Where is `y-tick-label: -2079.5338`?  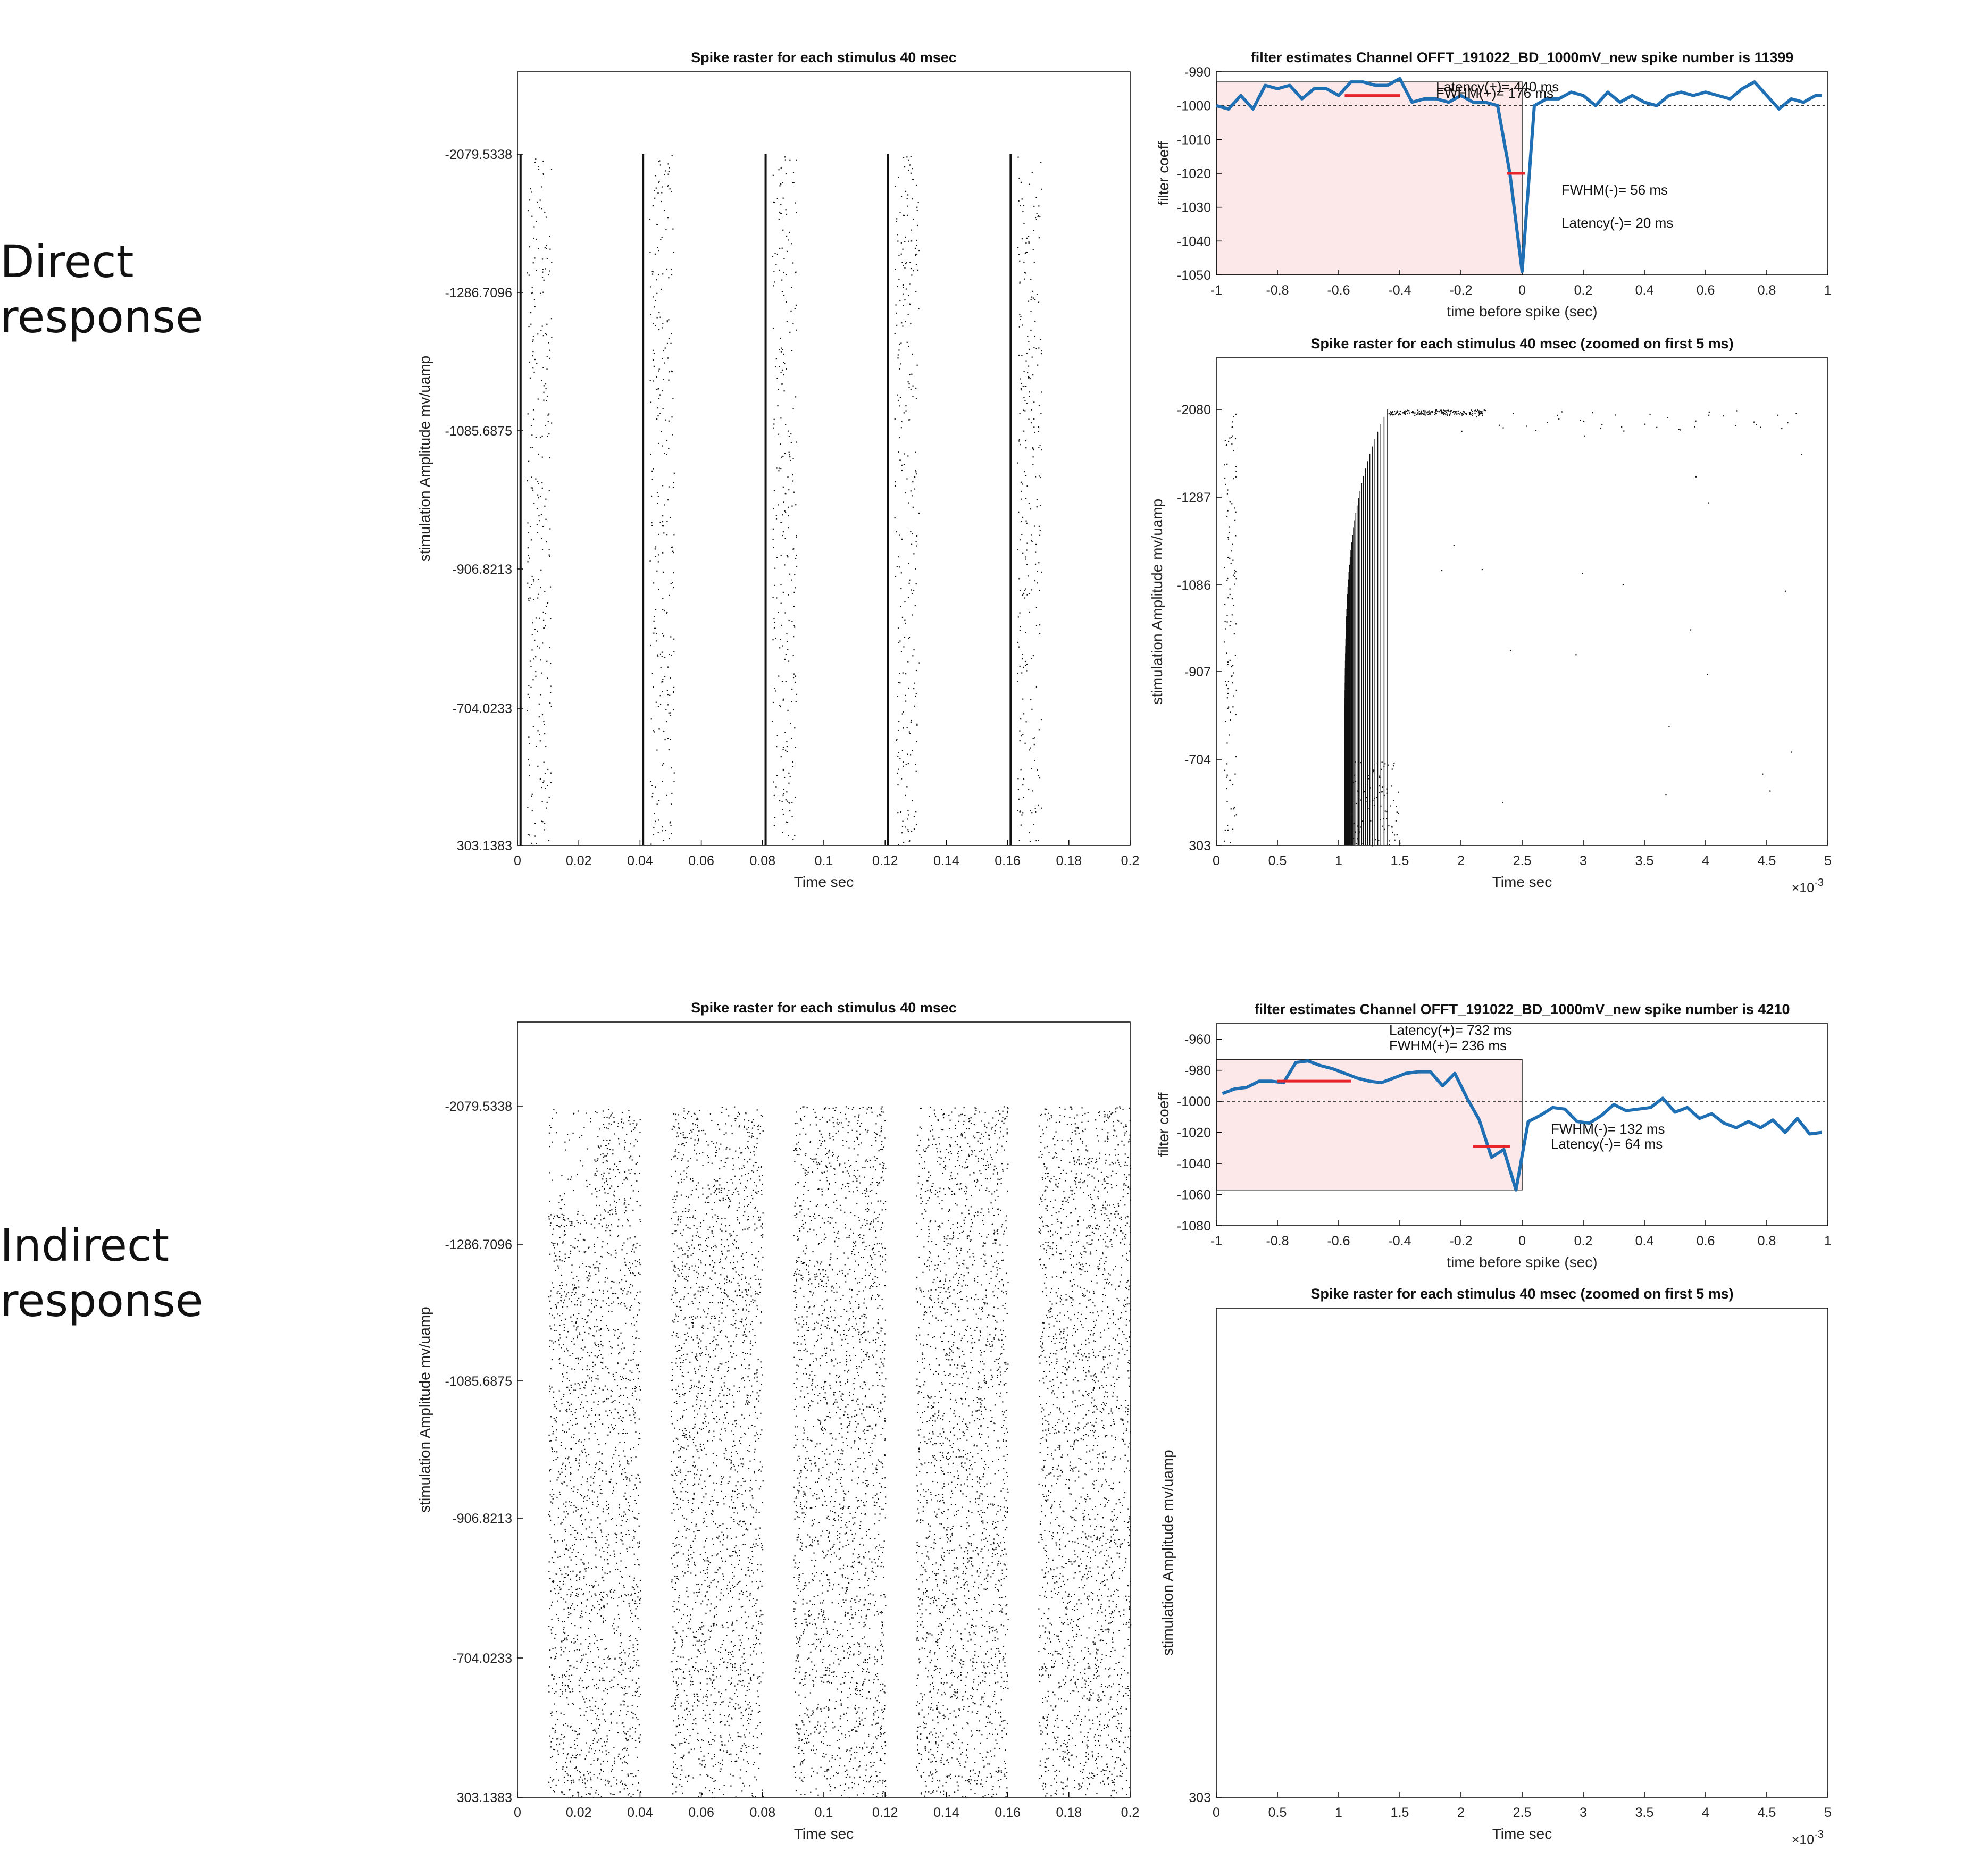
y-tick-label: -2079.5338 is located at coordinates (478, 154).